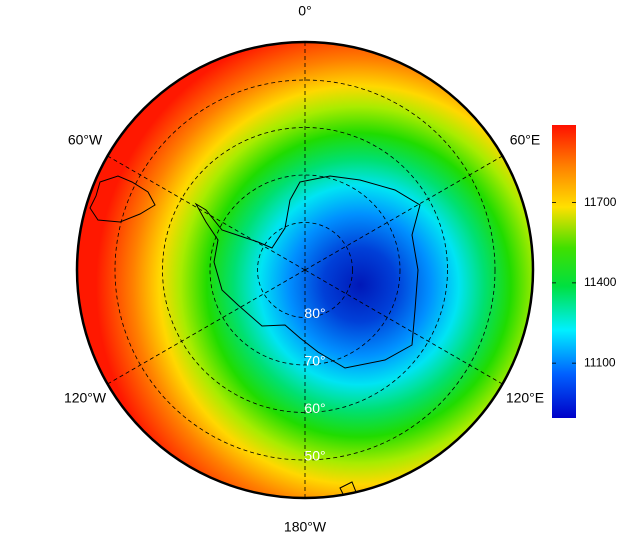  Describe the element at coordinates (600, 282) in the screenshot. I see `colorbar-tick-label: 11400` at that location.